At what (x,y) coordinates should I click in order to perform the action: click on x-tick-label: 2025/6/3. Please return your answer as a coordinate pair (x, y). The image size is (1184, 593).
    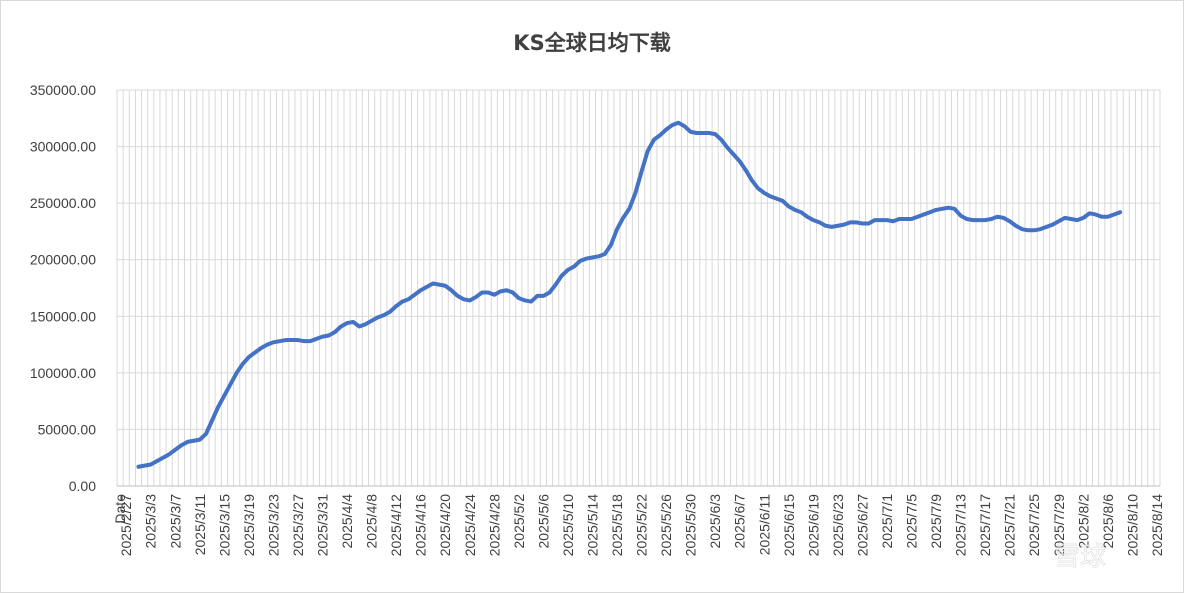
    Looking at the image, I should click on (715, 521).